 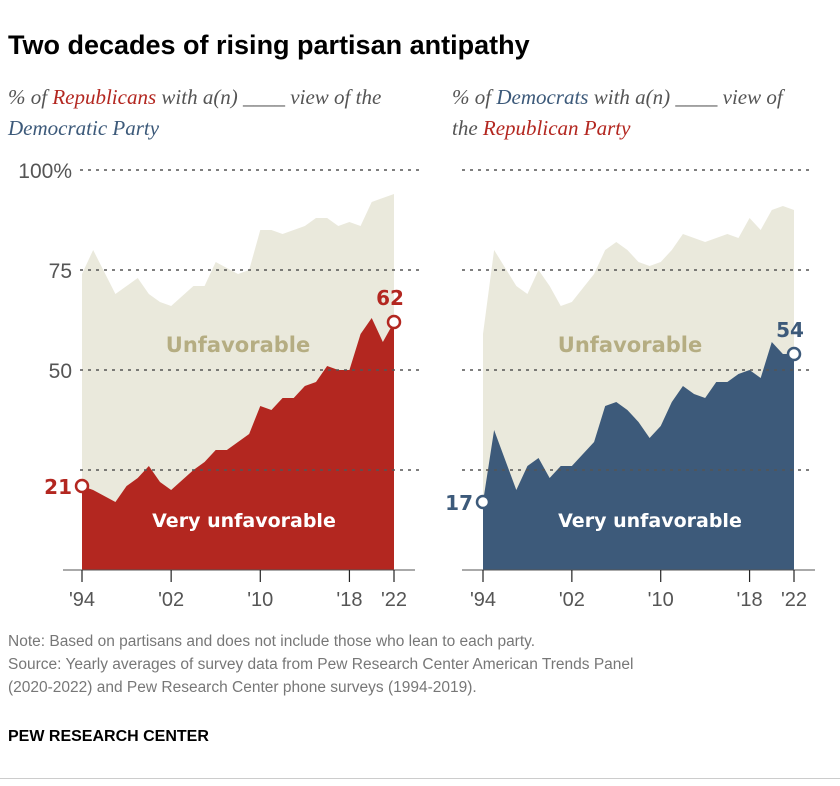 What do you see at coordinates (459, 503) in the screenshot?
I see `start-value-label: 17` at bounding box center [459, 503].